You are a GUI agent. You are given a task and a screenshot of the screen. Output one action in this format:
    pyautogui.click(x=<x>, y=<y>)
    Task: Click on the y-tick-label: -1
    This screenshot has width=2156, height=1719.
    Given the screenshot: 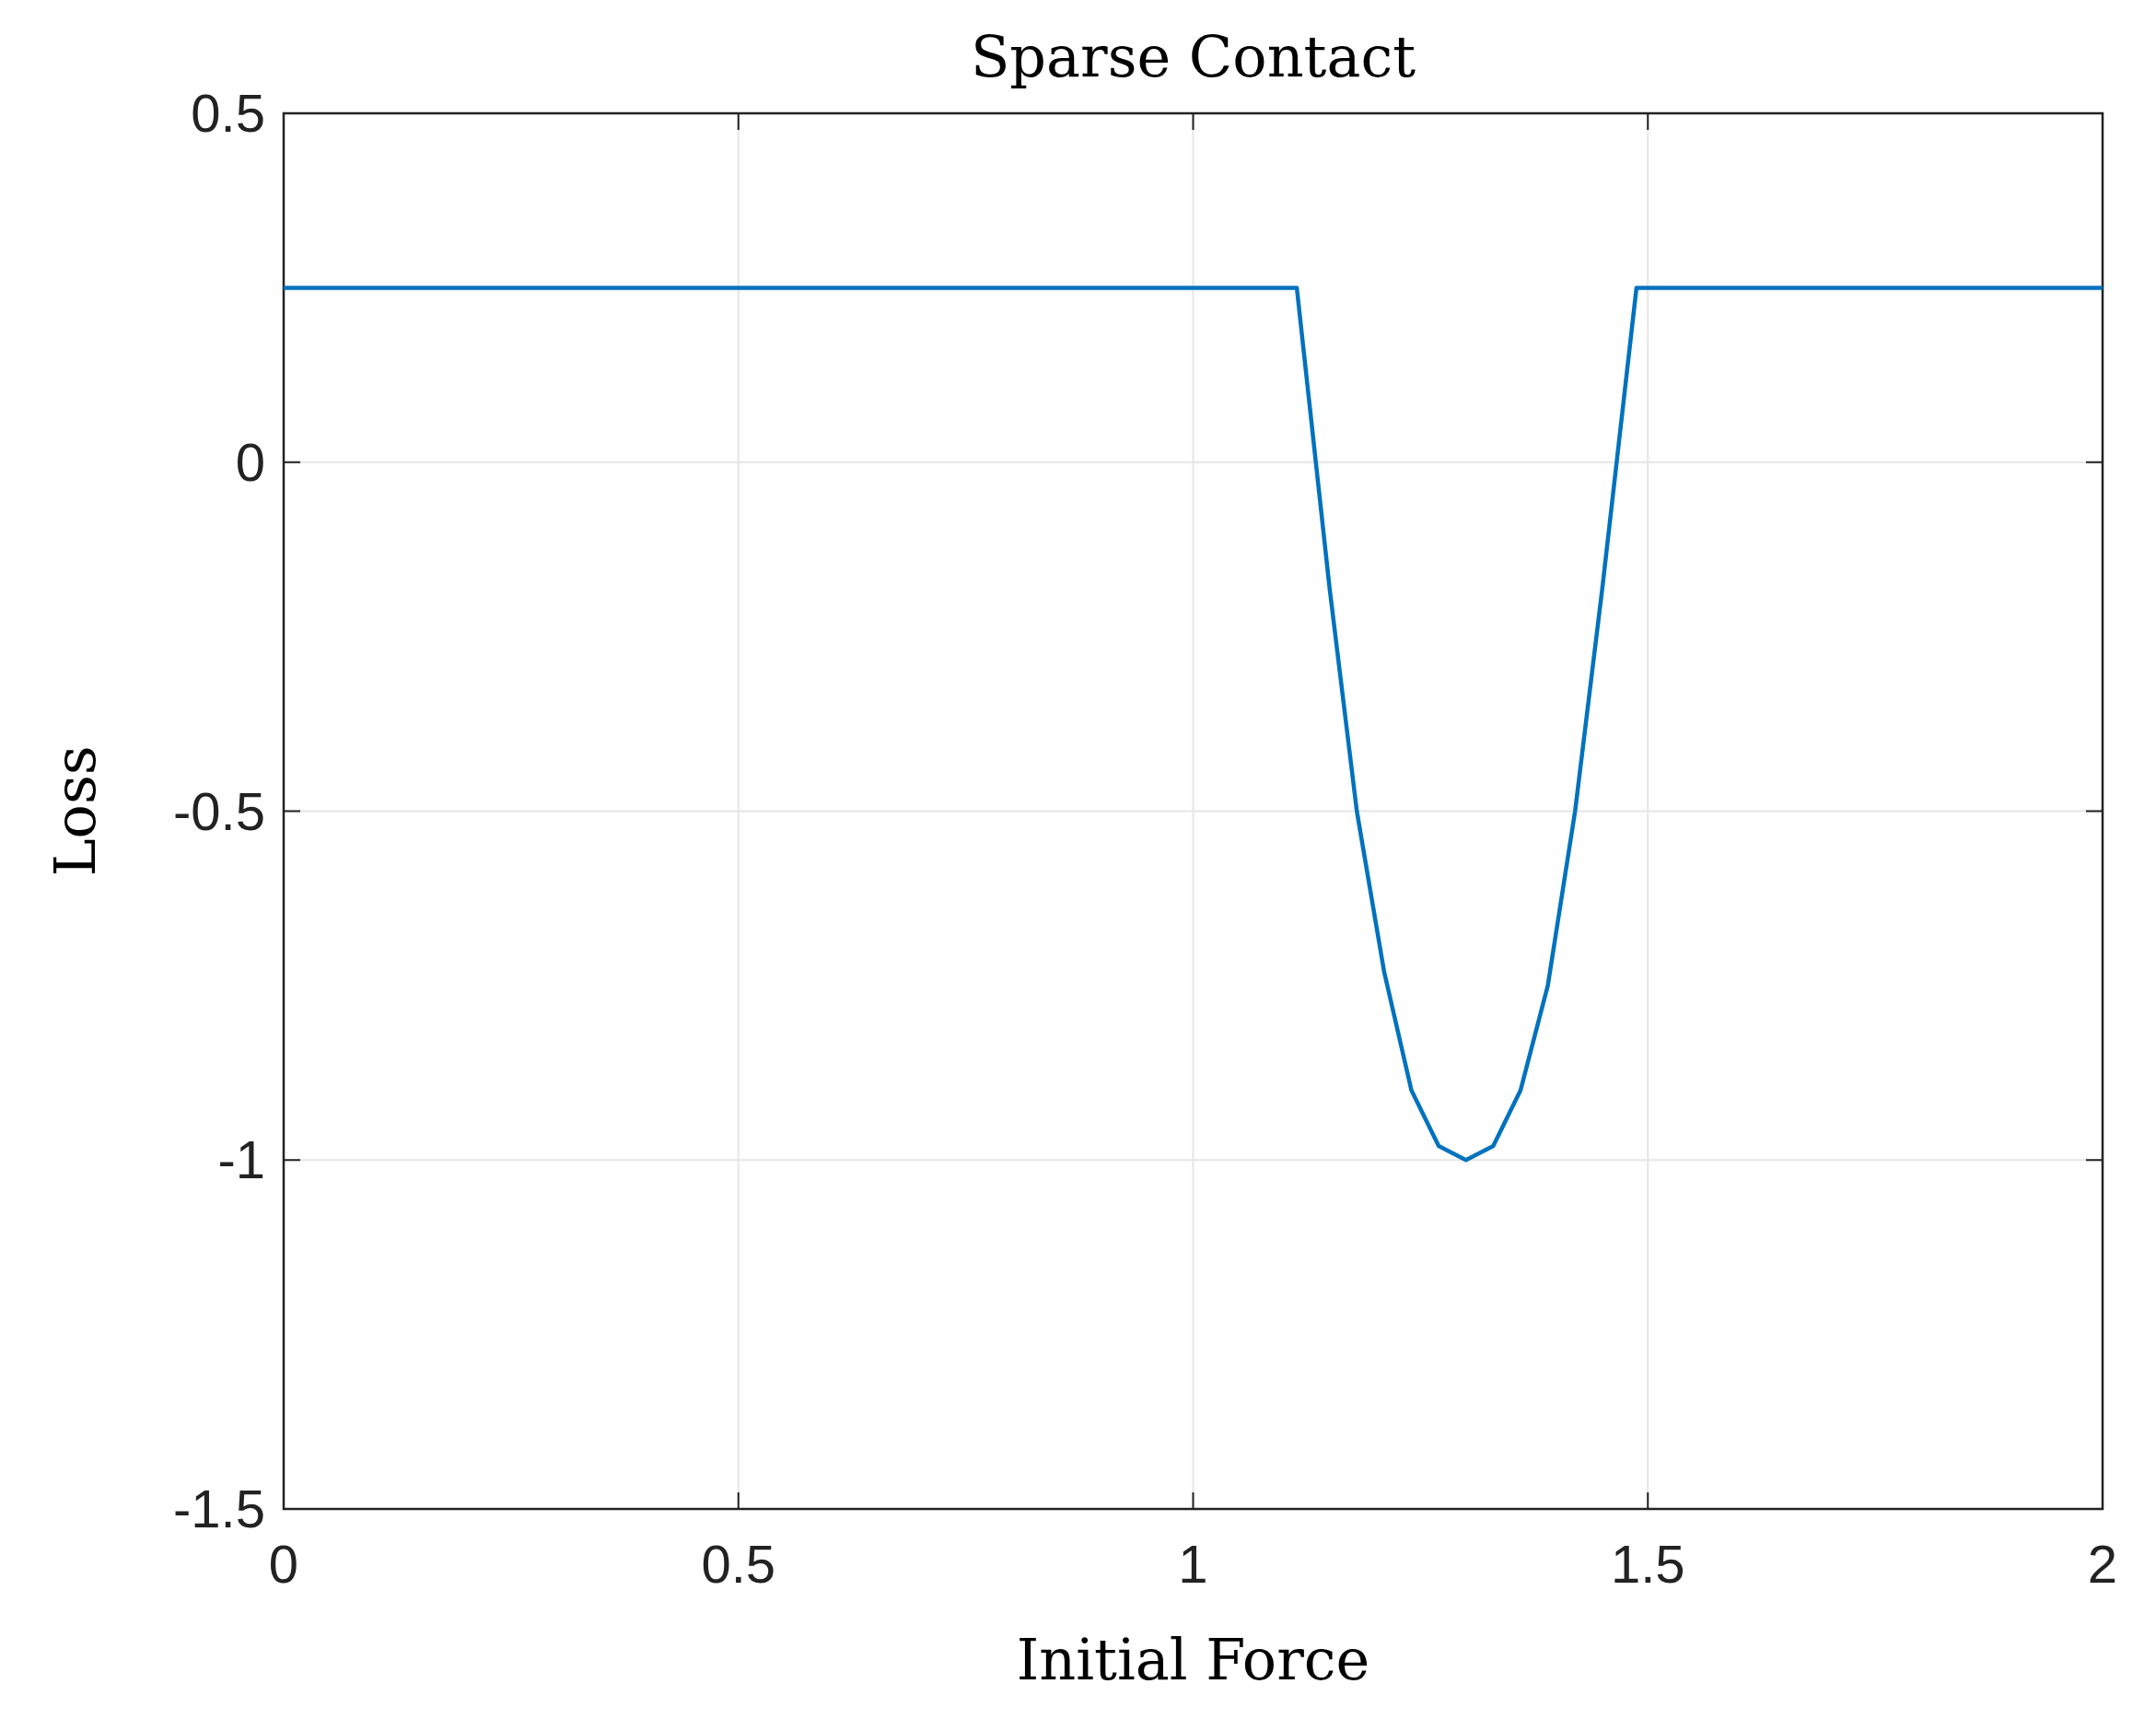 What is the action you would take?
    pyautogui.click(x=241, y=1159)
    